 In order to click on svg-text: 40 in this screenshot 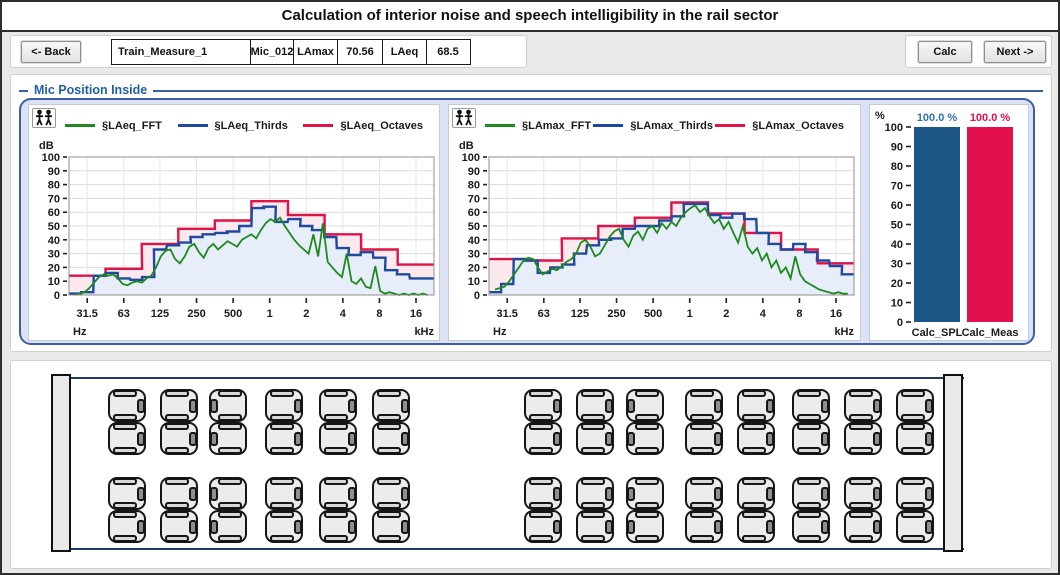, I will do `click(54, 241)`.